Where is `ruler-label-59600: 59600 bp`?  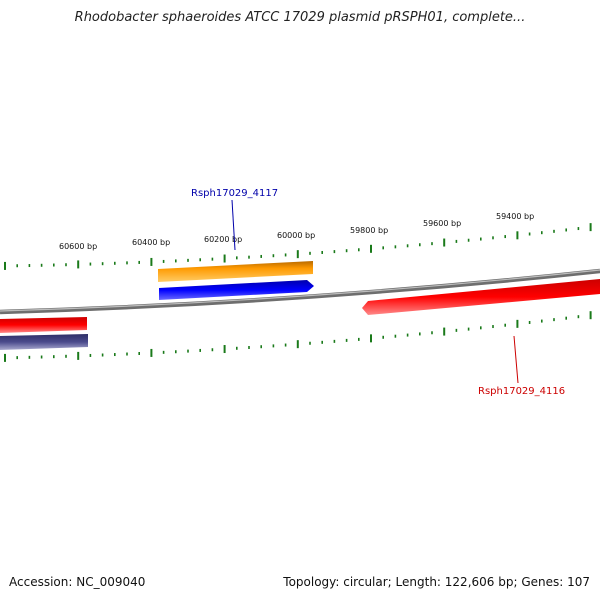
ruler-label-59600: 59600 bp is located at coordinates (442, 223).